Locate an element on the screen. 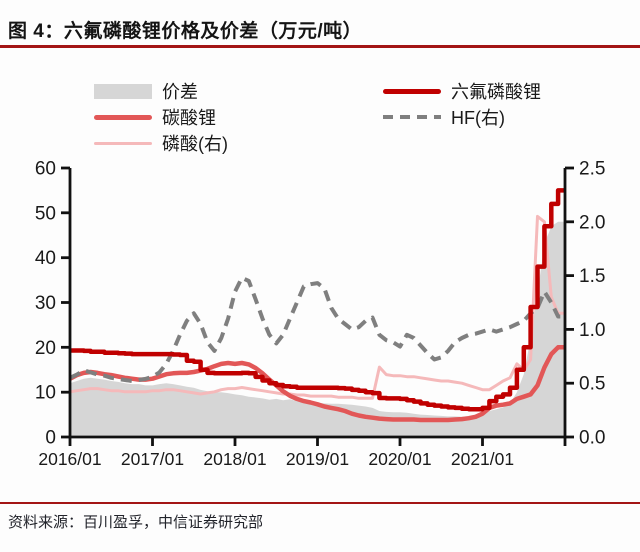 The image size is (640, 552). svg-text: 2019/01 is located at coordinates (317, 459).